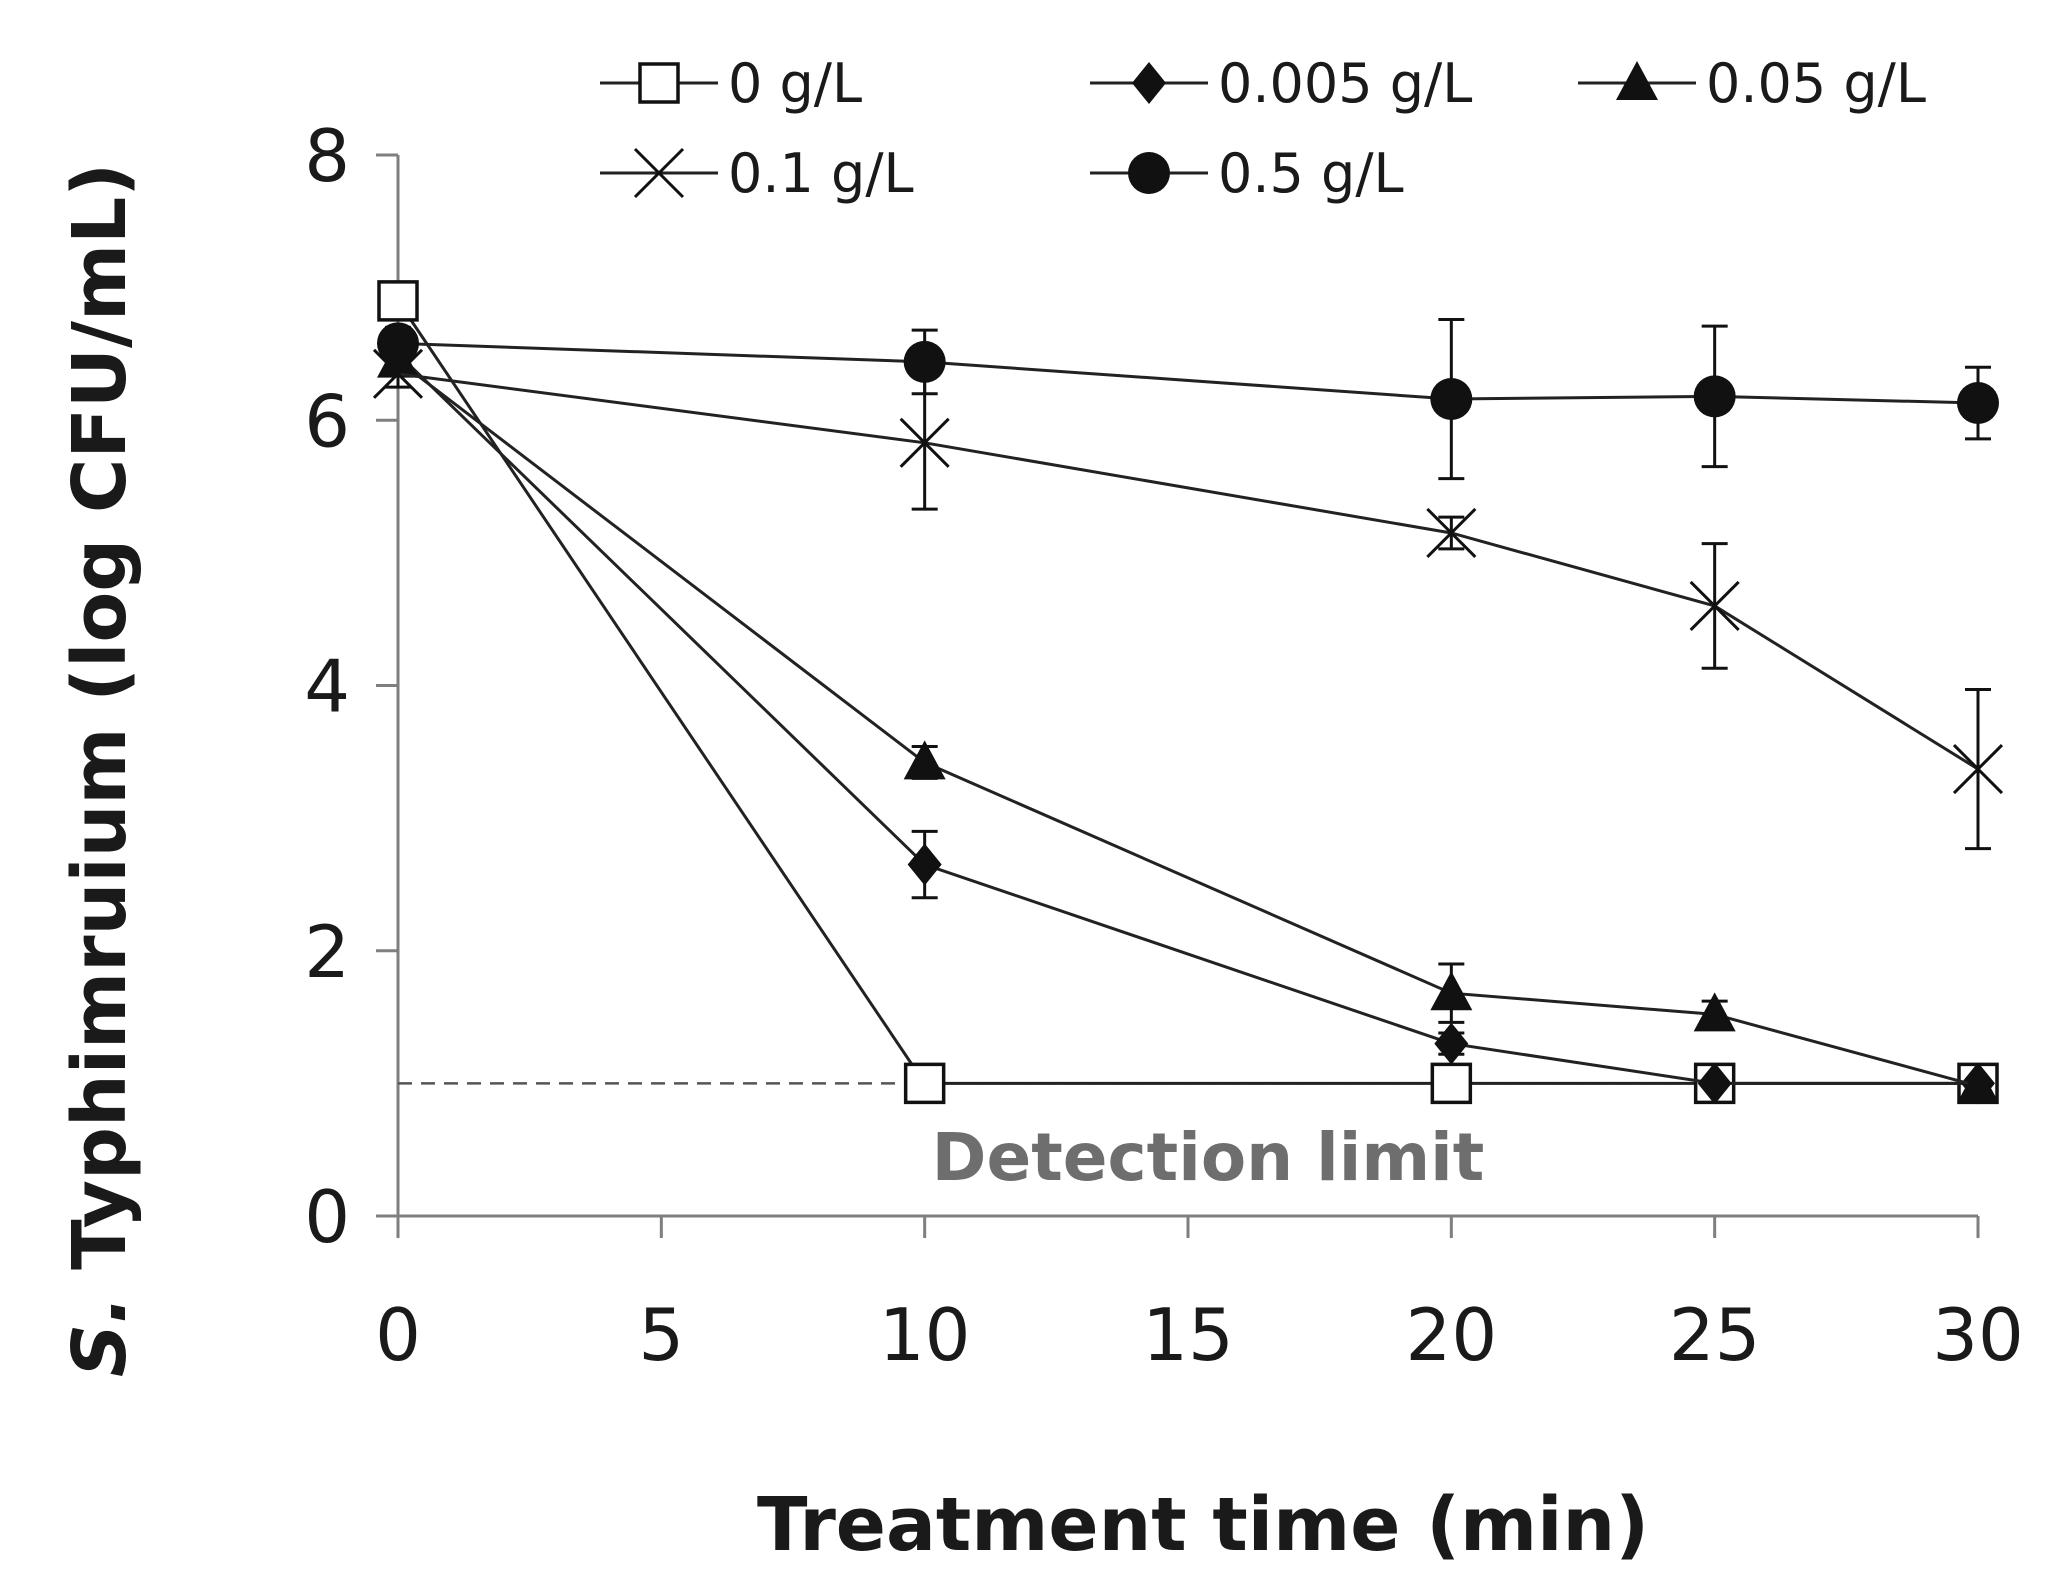 Image resolution: width=2072 pixels, height=1586 pixels. What do you see at coordinates (327, 156) in the screenshot?
I see `y-tick-label: 8` at bounding box center [327, 156].